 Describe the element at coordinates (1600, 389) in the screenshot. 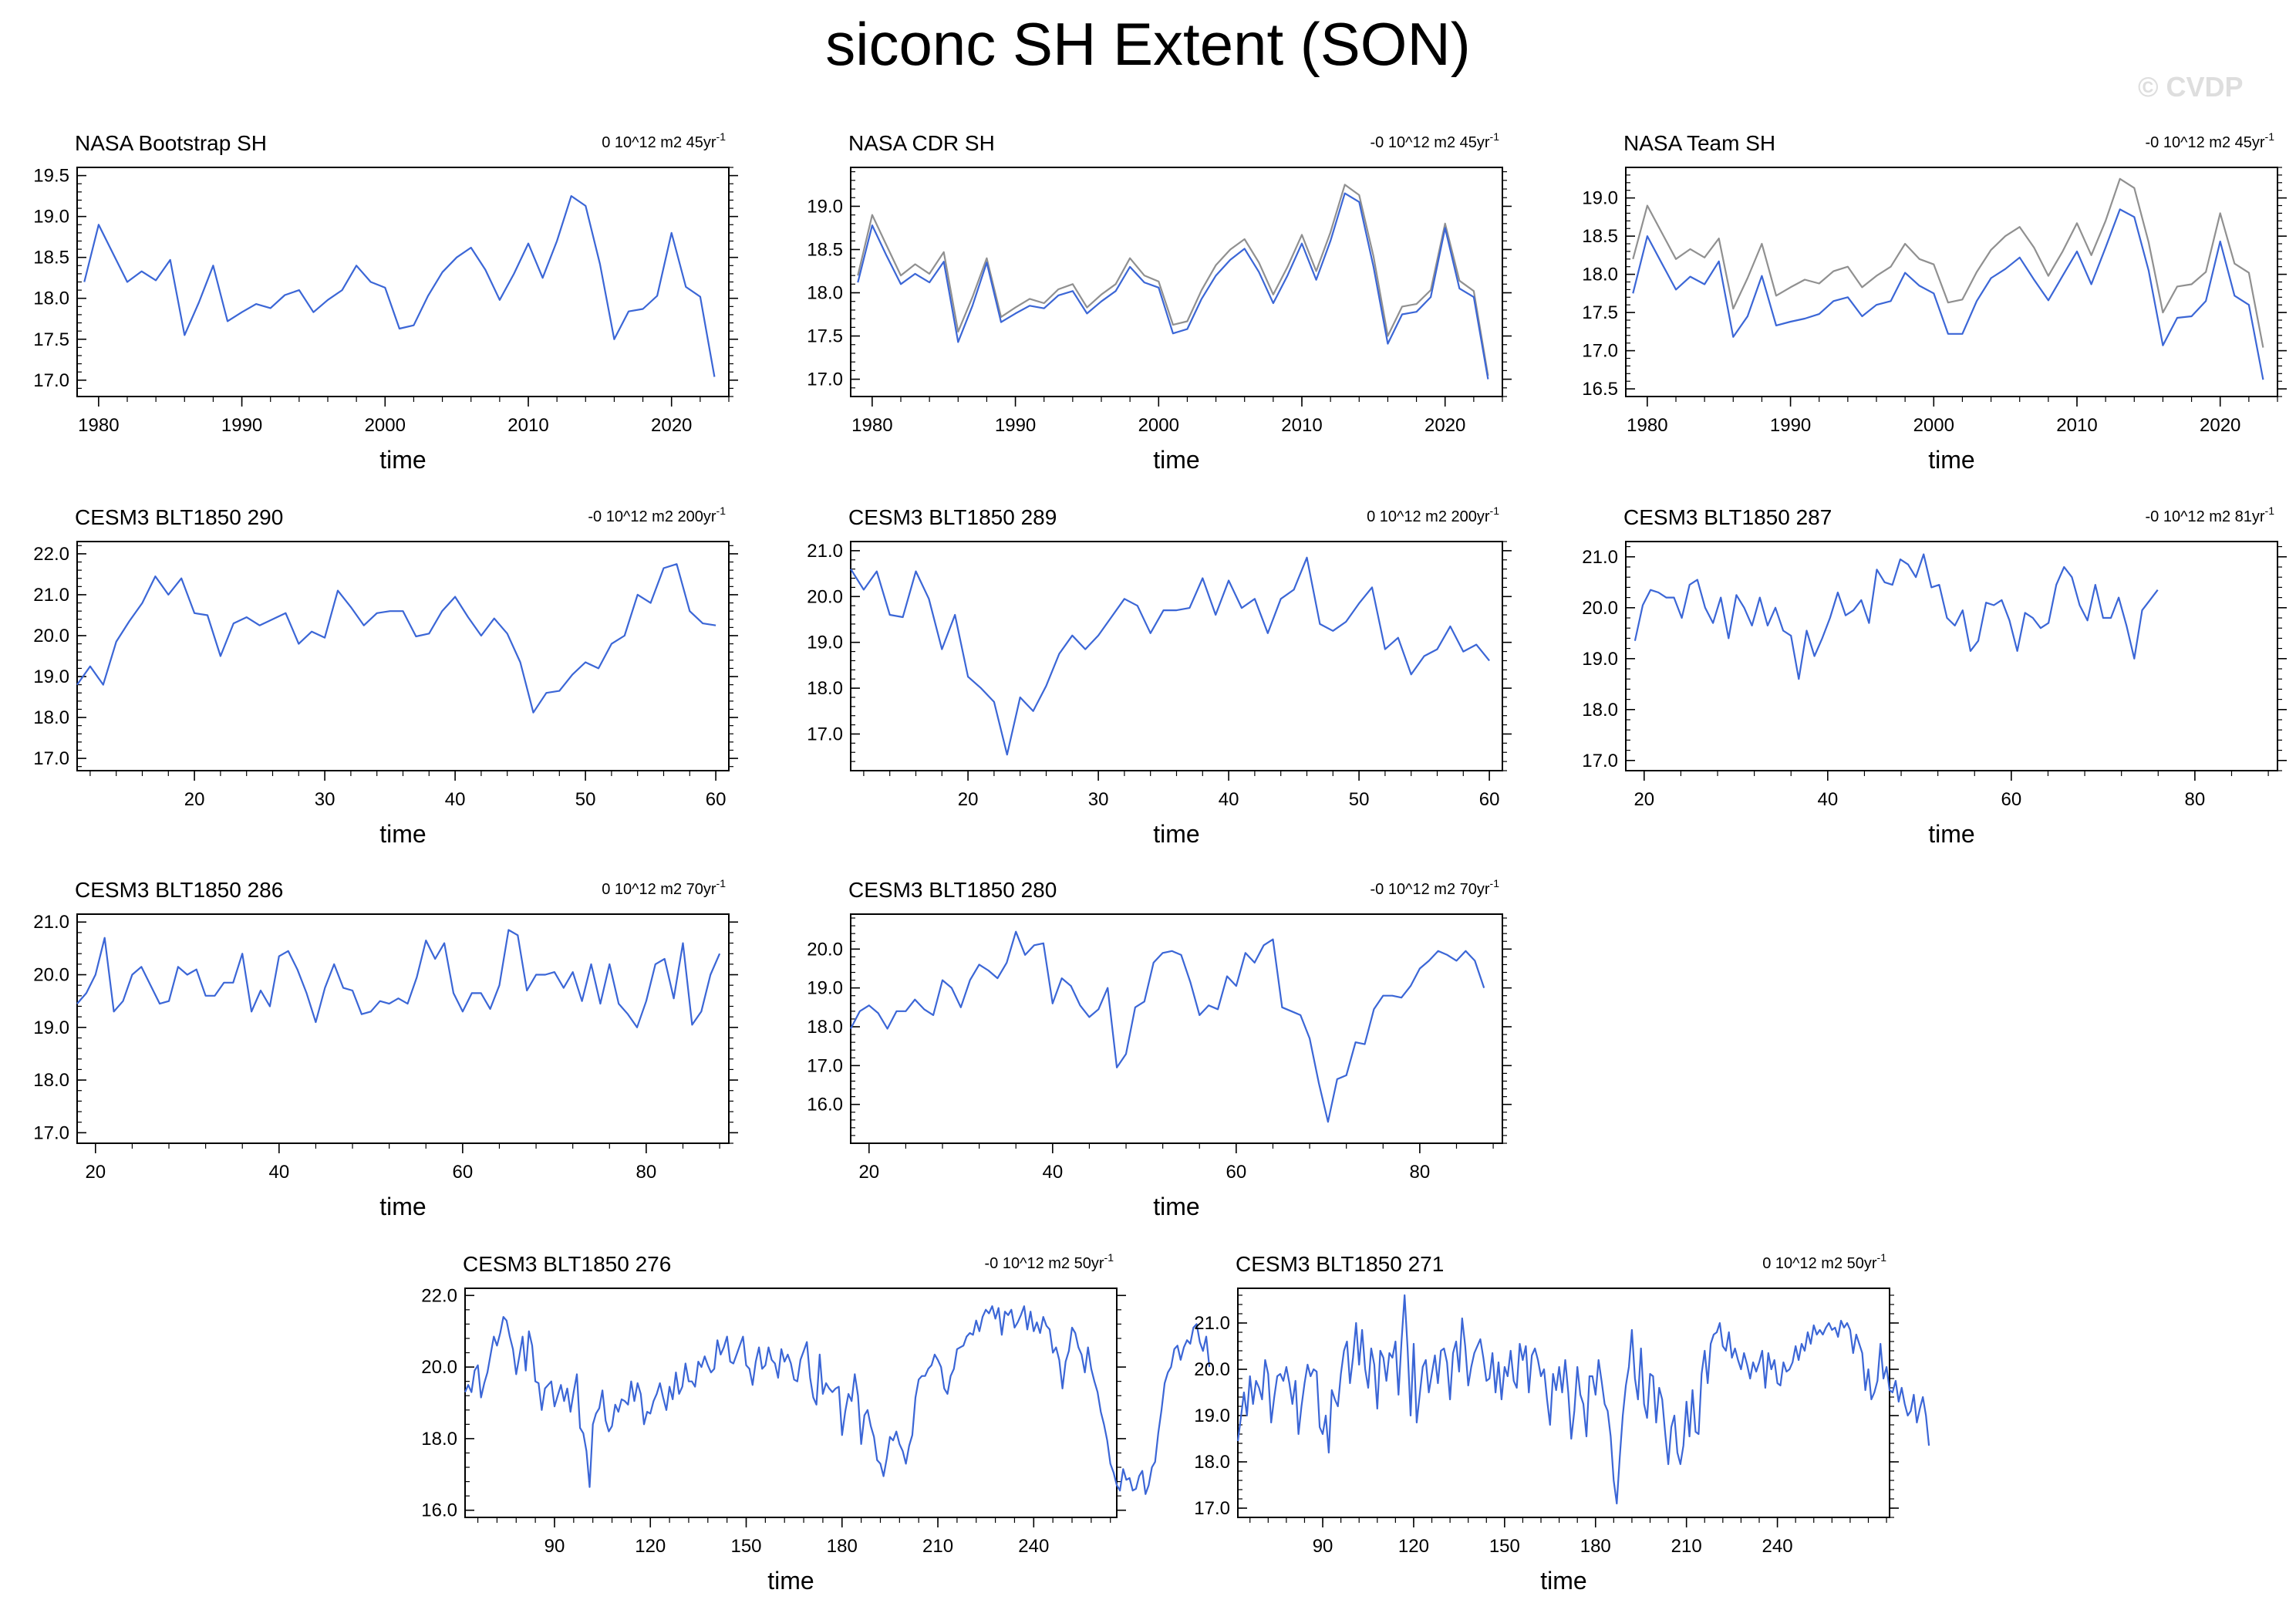

I see `y-tick-label: 16.5` at that location.